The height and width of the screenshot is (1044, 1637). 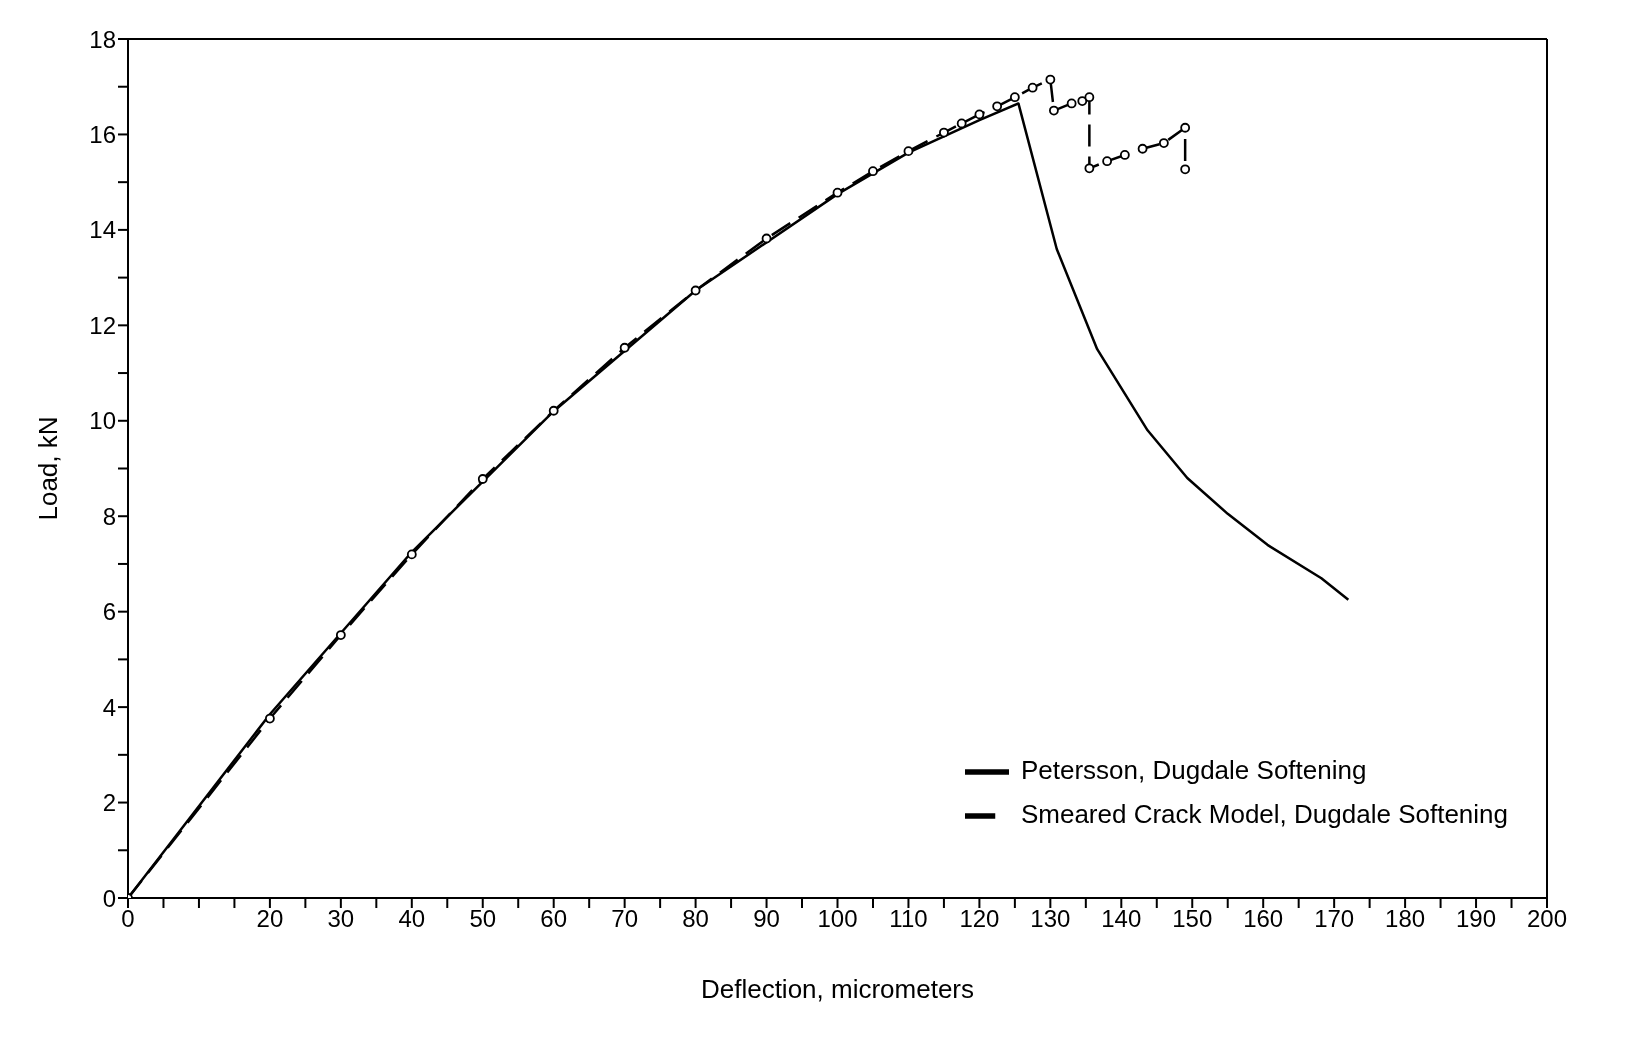 What do you see at coordinates (412, 919) in the screenshot?
I see `x-tick-label: 40` at bounding box center [412, 919].